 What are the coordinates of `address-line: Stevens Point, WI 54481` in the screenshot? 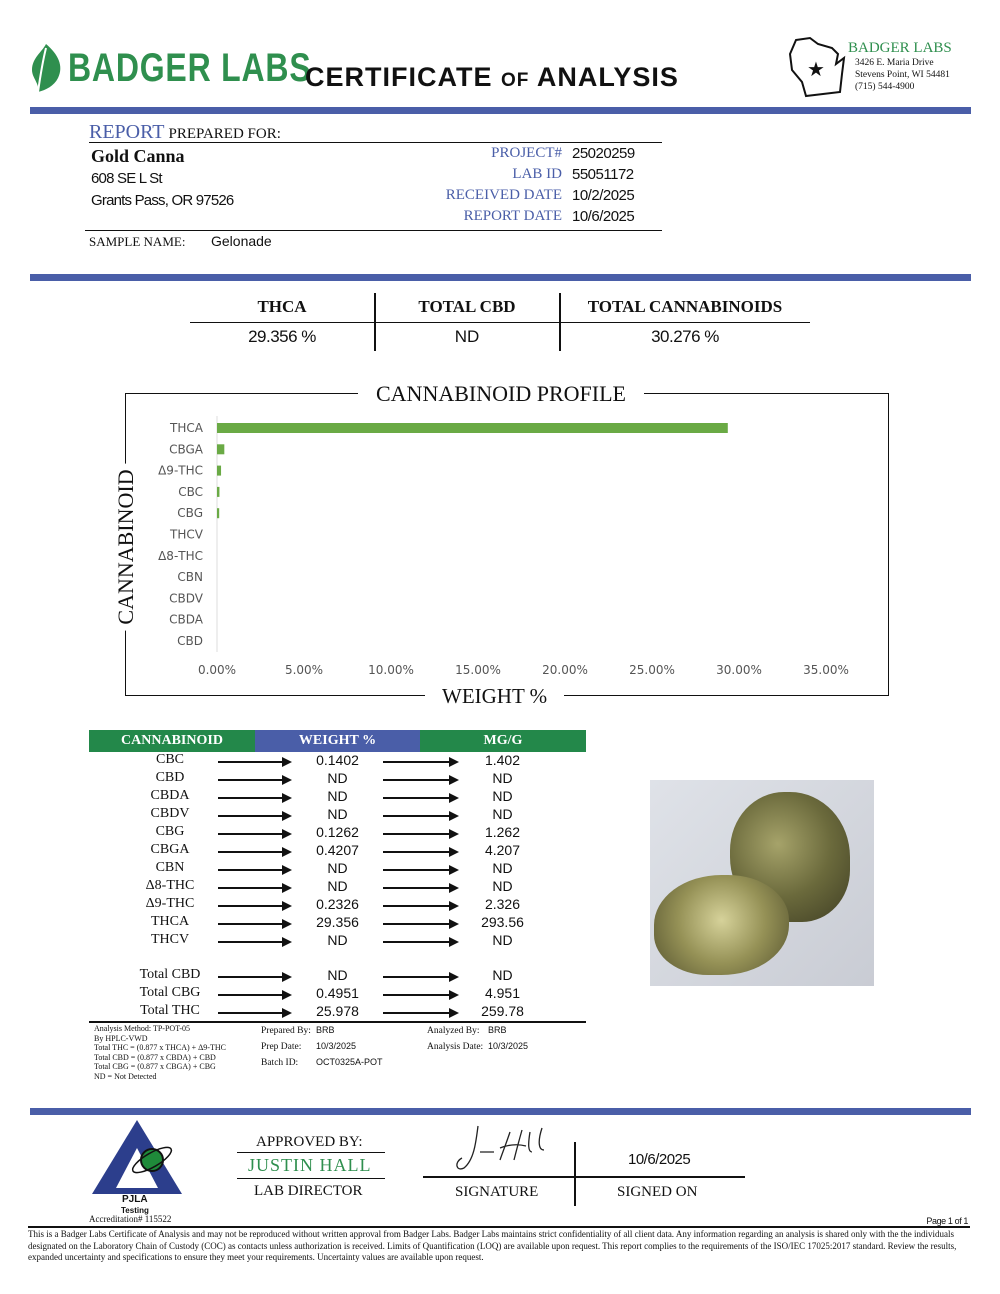 It's located at (902, 75).